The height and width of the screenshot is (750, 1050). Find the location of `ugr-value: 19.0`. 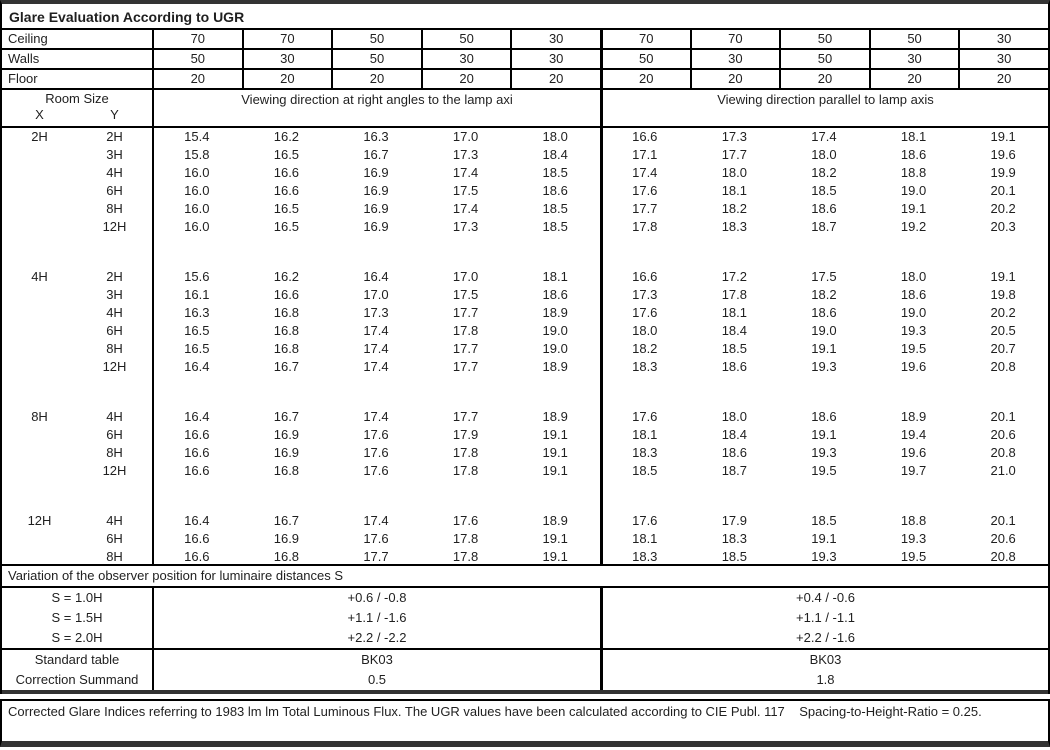

ugr-value: 19.0 is located at coordinates (555, 348).